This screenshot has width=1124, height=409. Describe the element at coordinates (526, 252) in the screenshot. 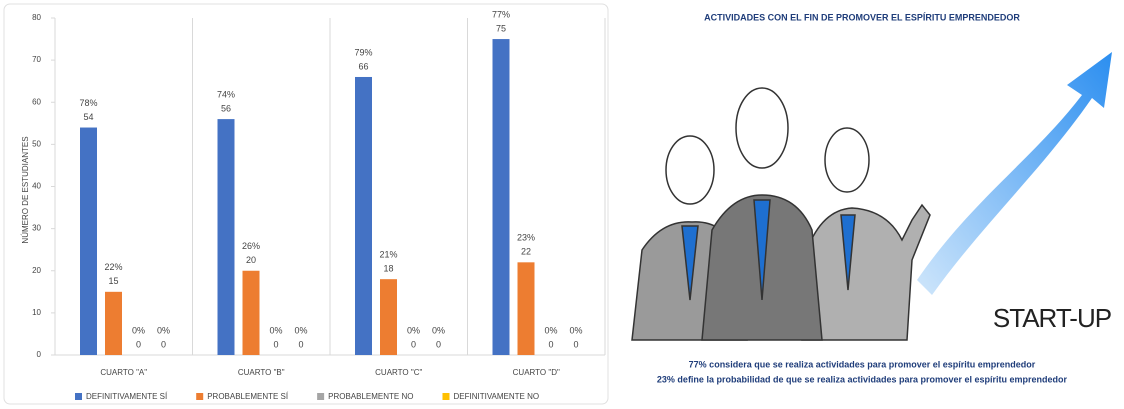

I see `value-label: 22` at that location.